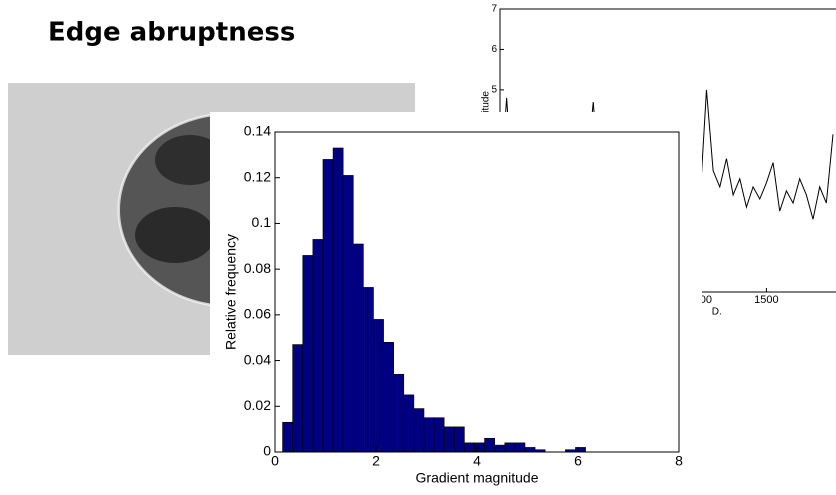 Image resolution: width=836 pixels, height=495 pixels. I want to click on x-tick-label: 6, so click(578, 461).